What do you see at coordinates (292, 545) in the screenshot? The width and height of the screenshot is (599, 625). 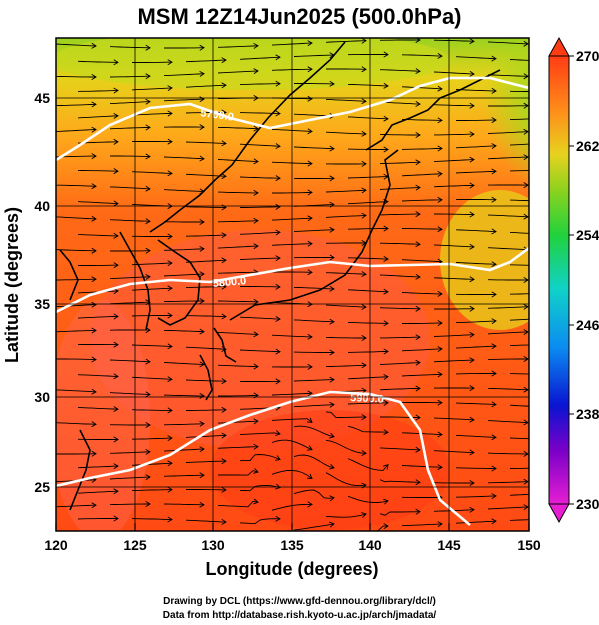 I see `x-tick-label: 135` at bounding box center [292, 545].